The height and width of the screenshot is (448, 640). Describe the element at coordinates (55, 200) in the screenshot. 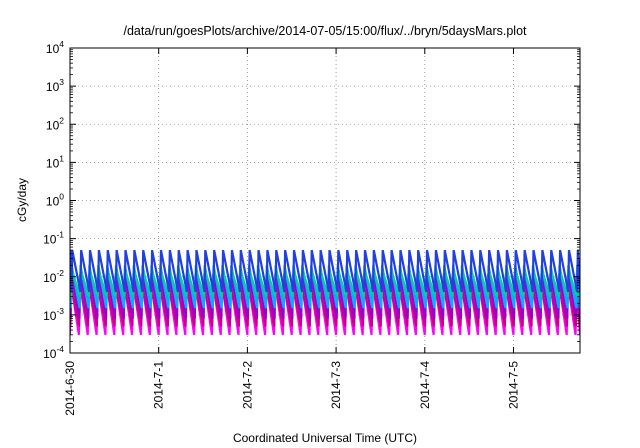

I see `y-tick-label: 10⁰` at that location.